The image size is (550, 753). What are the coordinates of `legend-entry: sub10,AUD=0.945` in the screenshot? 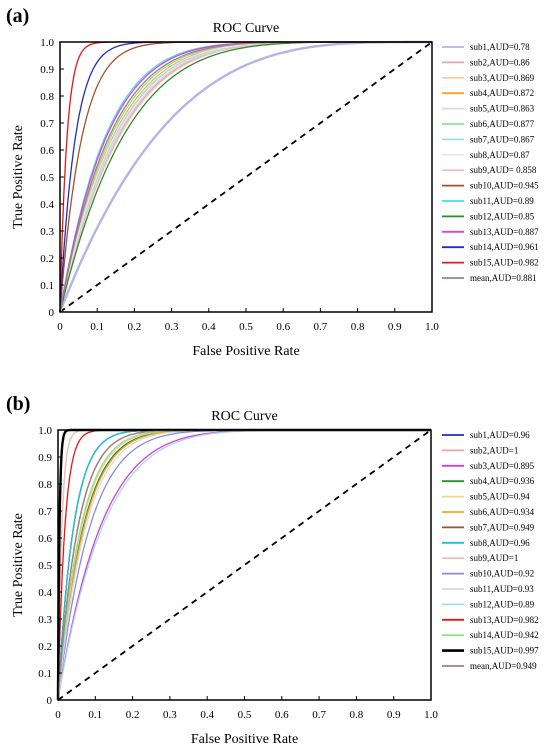 It's located at (504, 186).